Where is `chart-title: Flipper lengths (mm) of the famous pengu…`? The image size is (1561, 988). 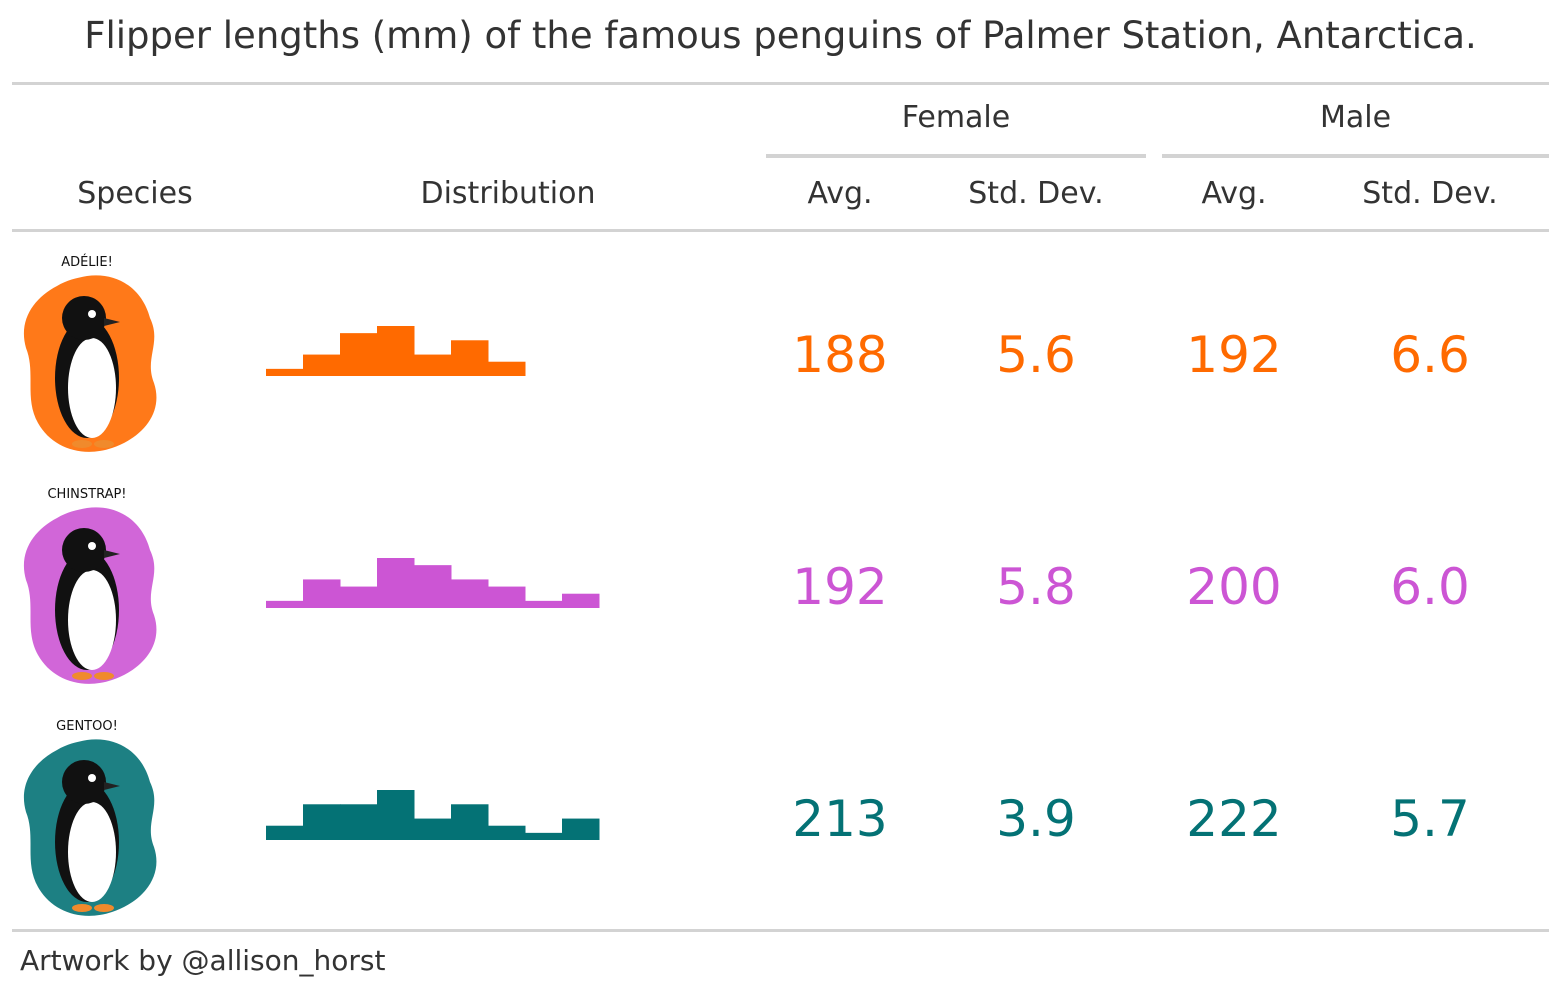 chart-title: Flipper lengths (mm) of the famous pengu… is located at coordinates (780, 35).